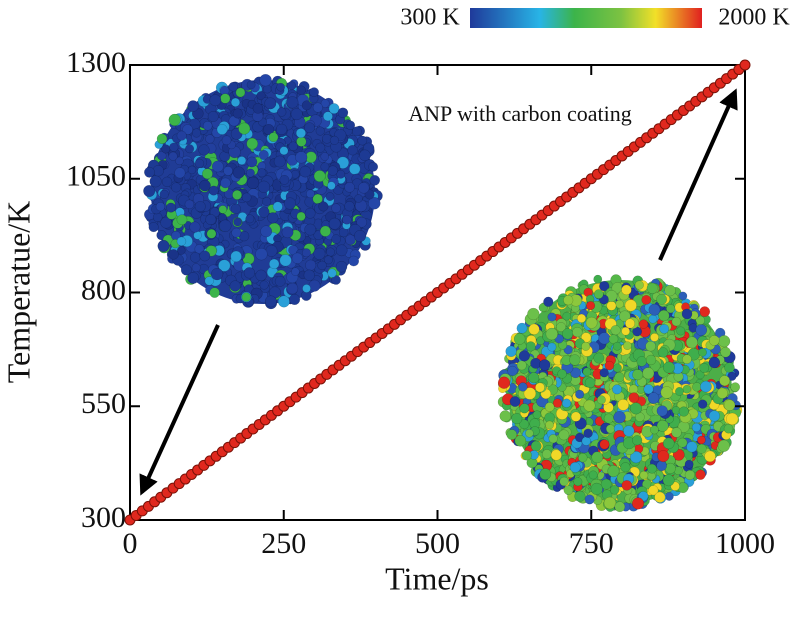  What do you see at coordinates (130, 543) in the screenshot?
I see `x-tick-label: 0` at bounding box center [130, 543].